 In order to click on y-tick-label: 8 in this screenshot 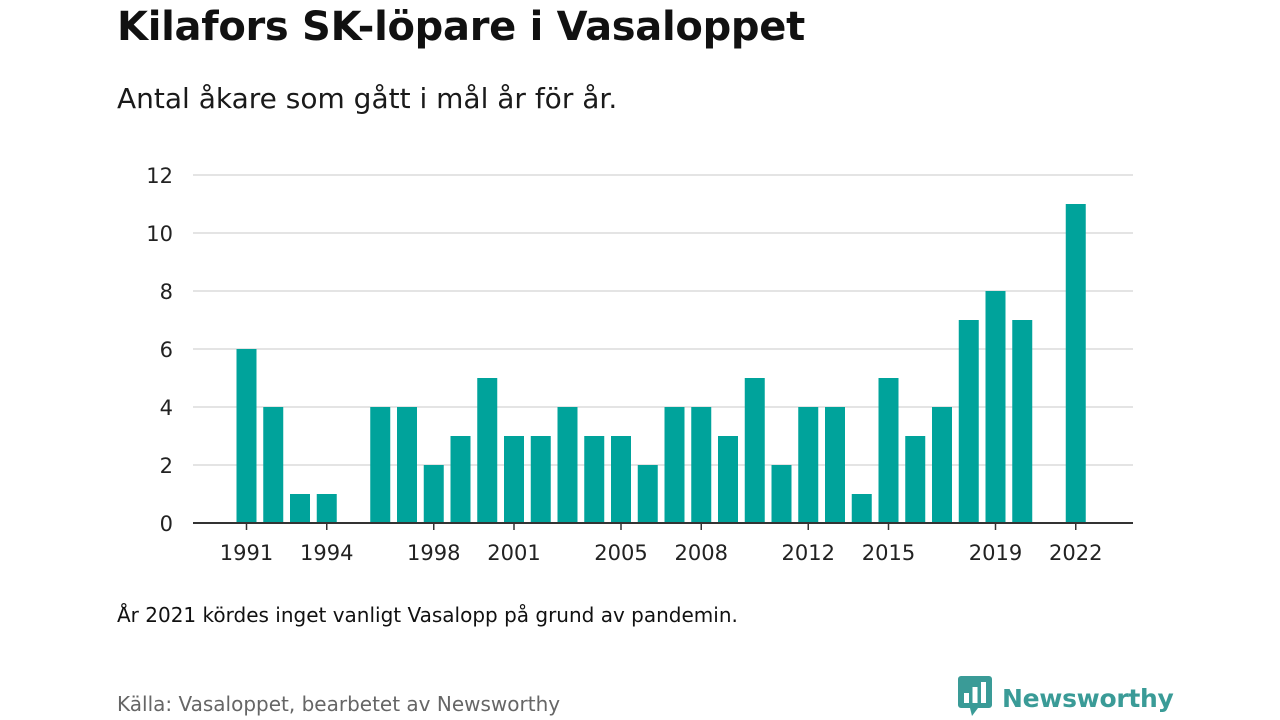, I will do `click(166, 292)`.